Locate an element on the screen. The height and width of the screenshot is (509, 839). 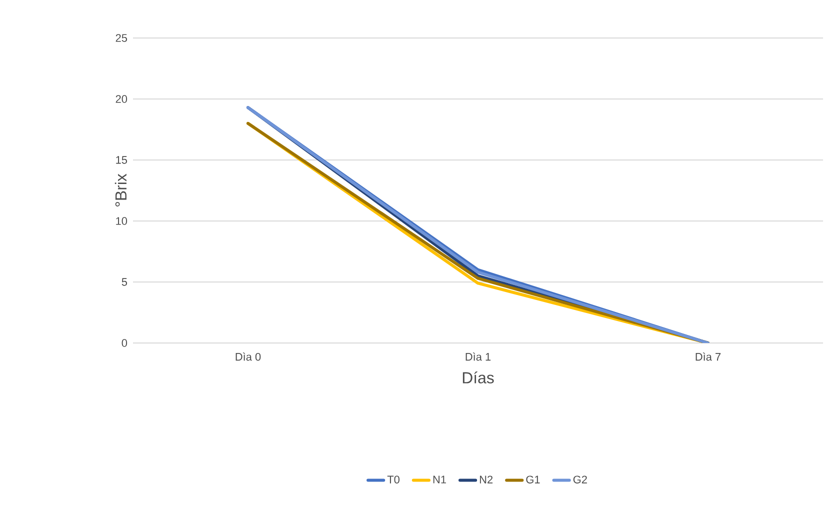
x-tick-label: Dìa 1 is located at coordinates (478, 356).